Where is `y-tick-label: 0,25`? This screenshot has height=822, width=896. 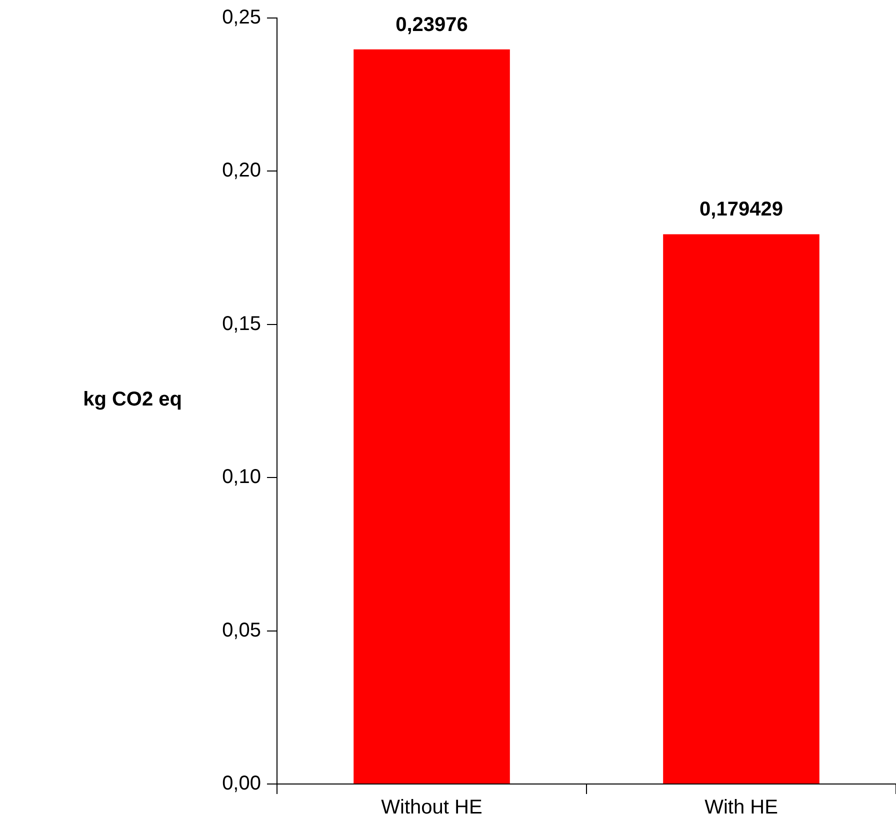
y-tick-label: 0,25 is located at coordinates (241, 17).